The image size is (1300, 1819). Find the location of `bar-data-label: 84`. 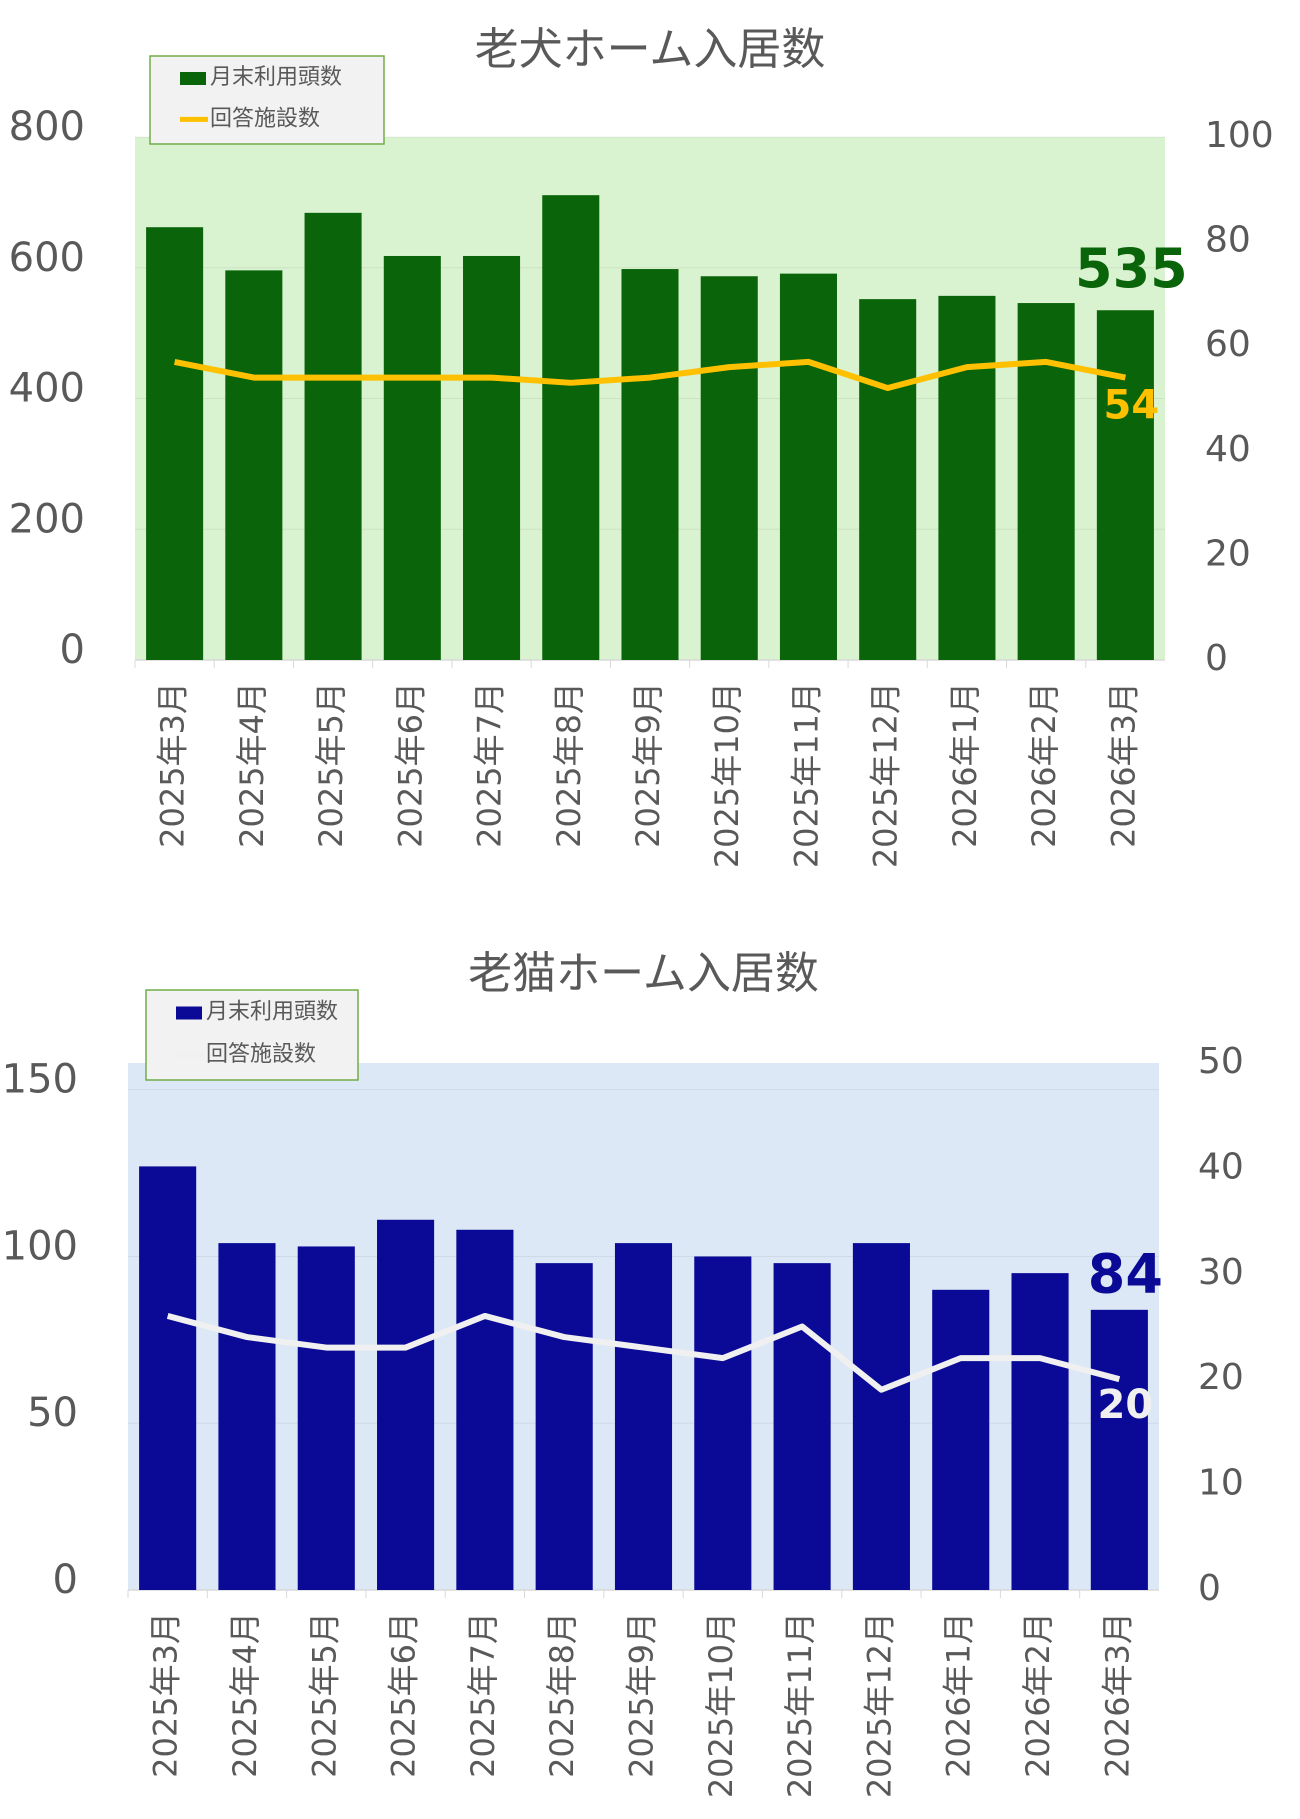

bar-data-label: 84 is located at coordinates (1125, 1273).